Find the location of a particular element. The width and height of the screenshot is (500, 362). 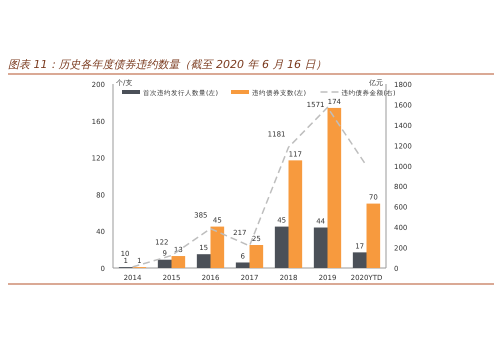

chart-title: 图表 11：历史各年度债券违约数量（截至 2020 年 6 月 16 日） is located at coordinates (167, 64).